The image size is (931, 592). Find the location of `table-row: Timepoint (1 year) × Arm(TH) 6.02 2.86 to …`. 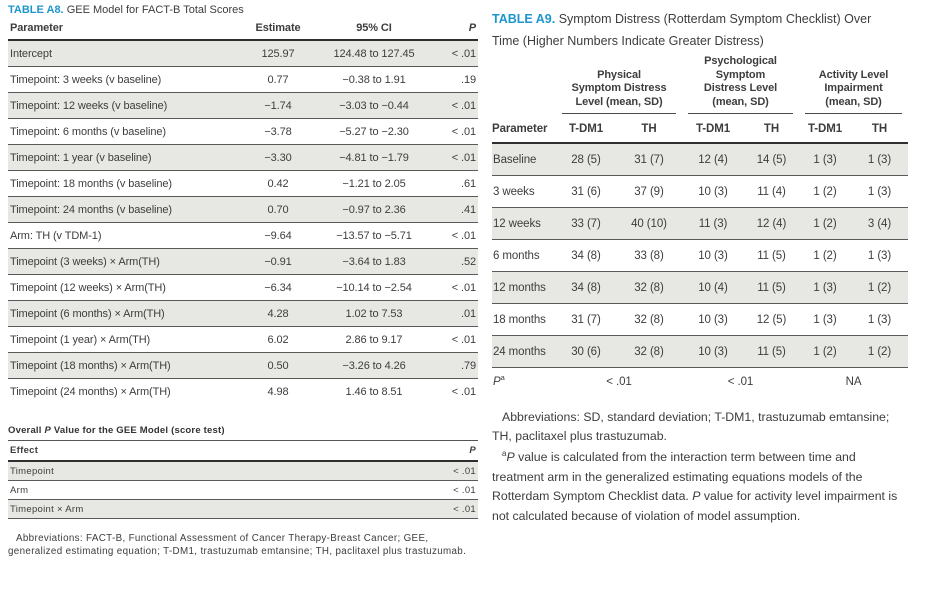

table-row: Timepoint (1 year) × Arm(TH) 6.02 2.86 to … is located at coordinates (243, 339).